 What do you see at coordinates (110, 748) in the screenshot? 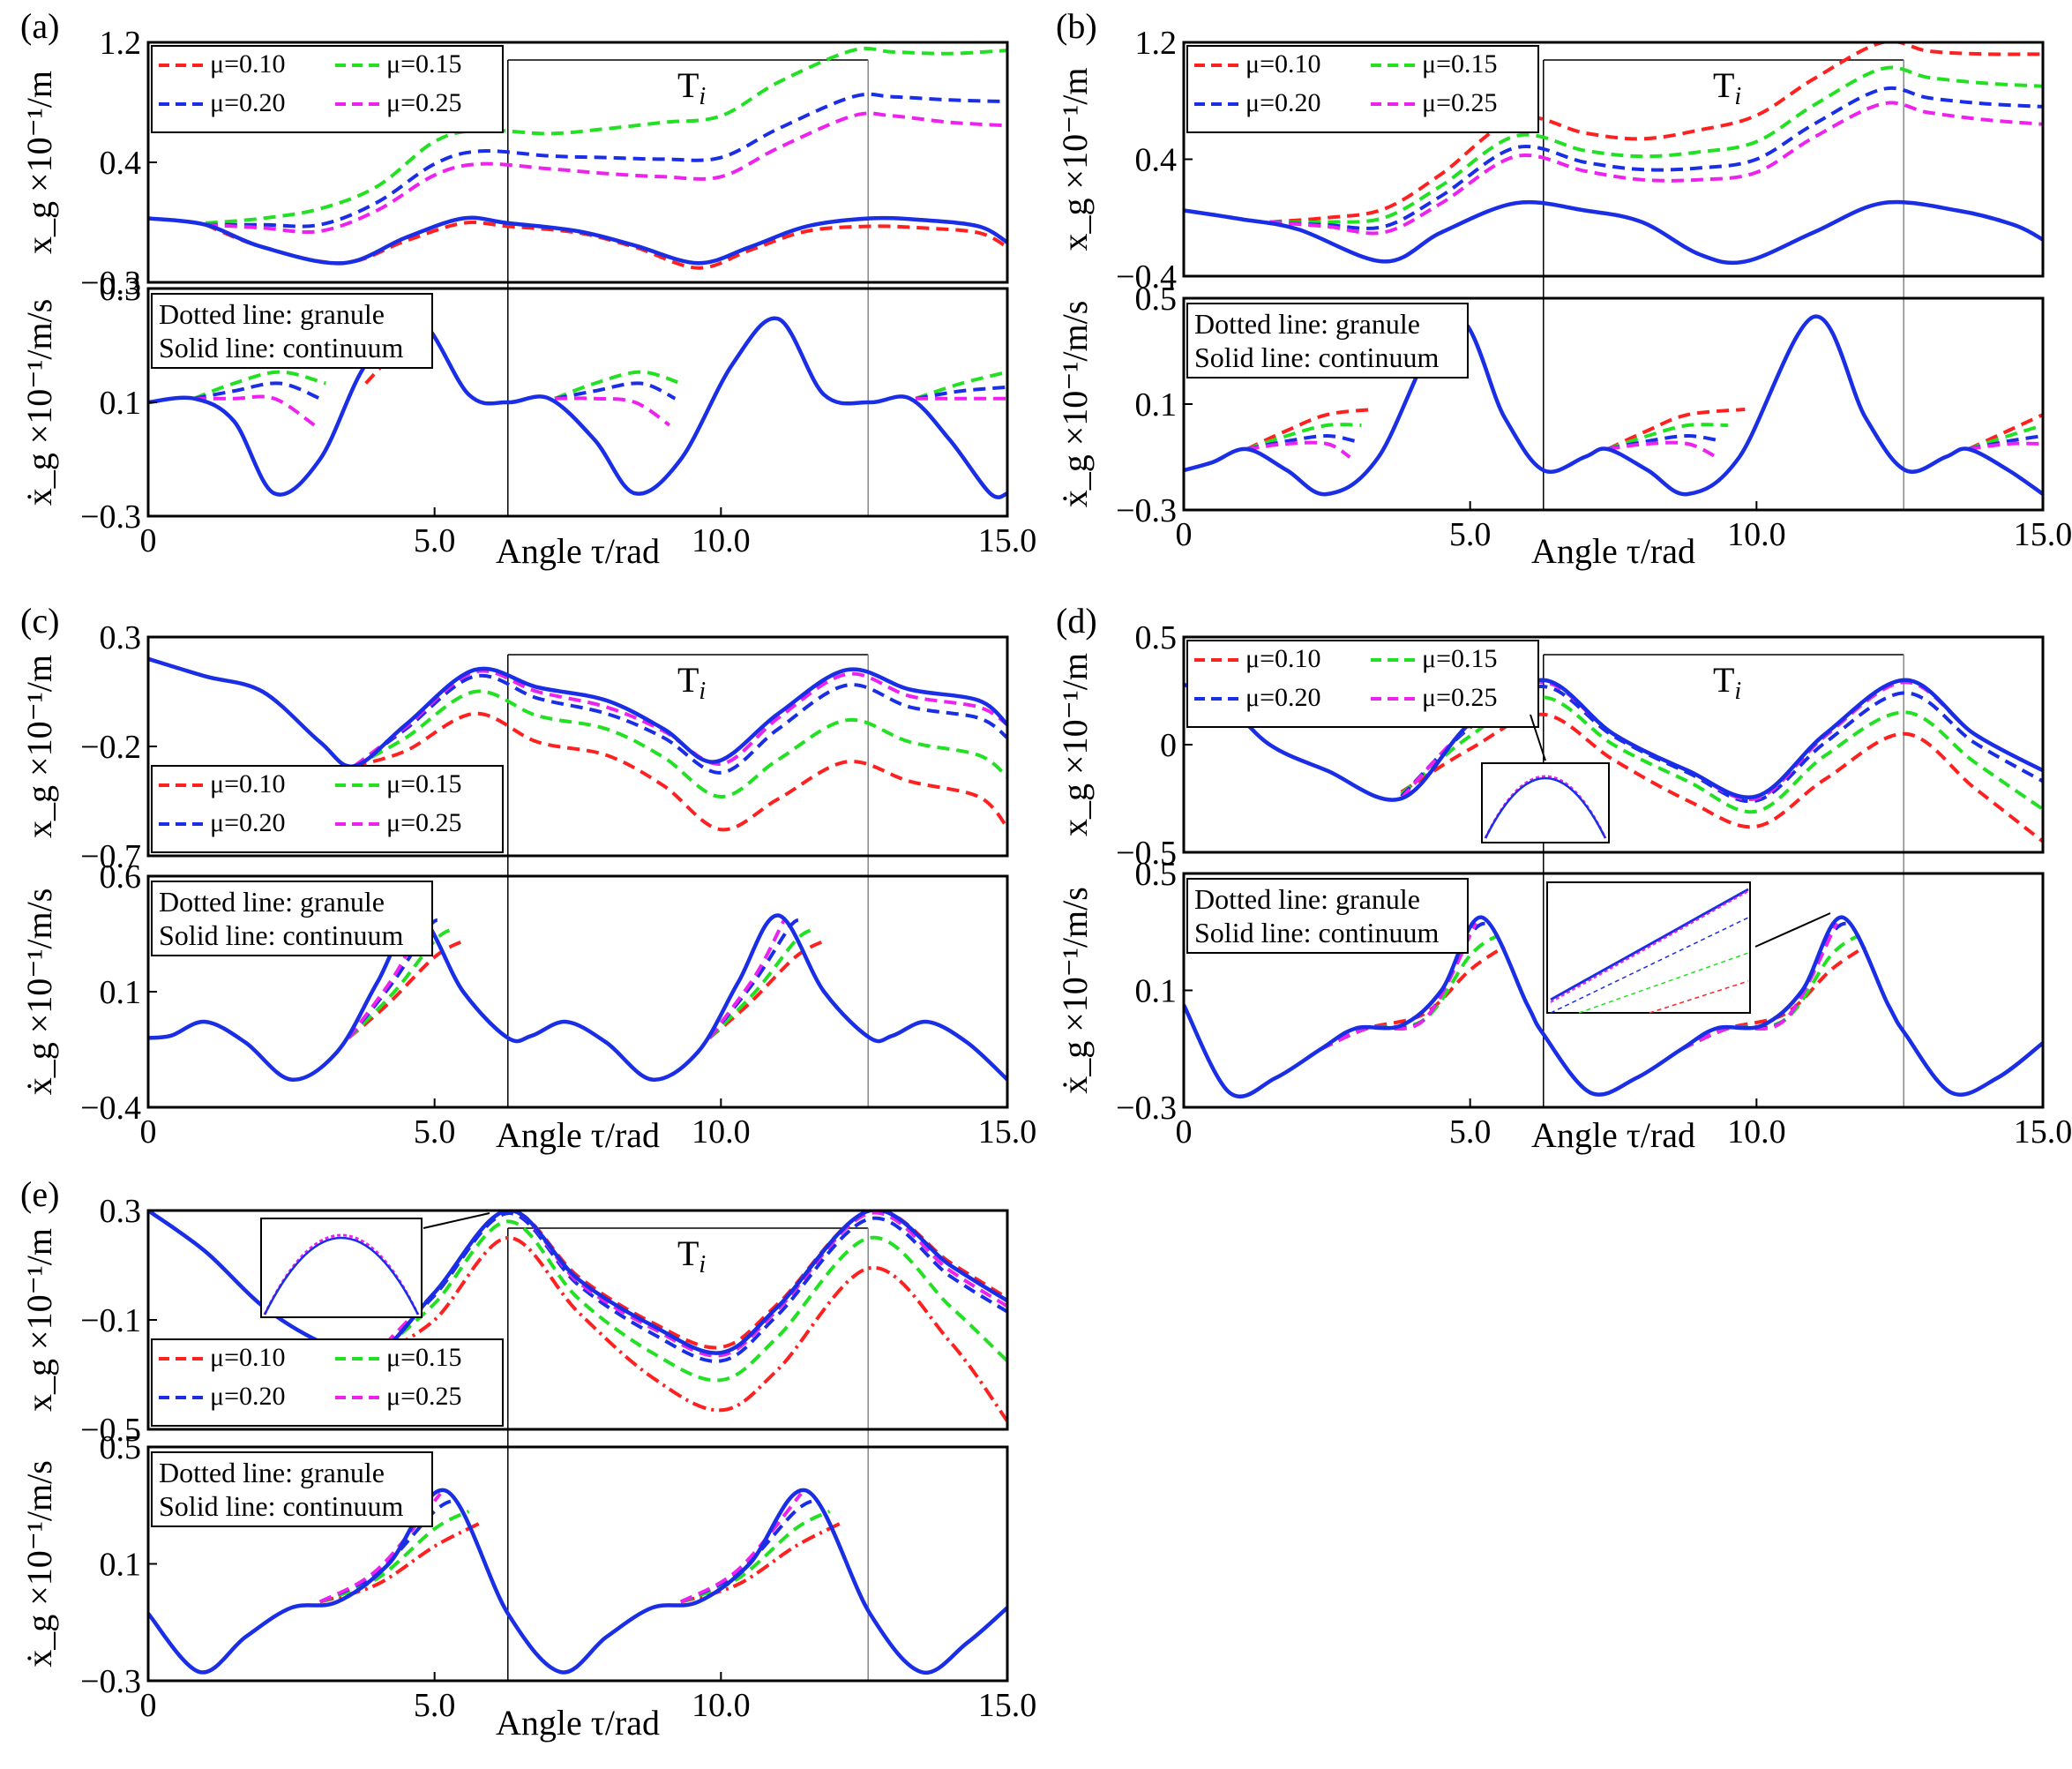
I see `y-tick-label: −0.2` at bounding box center [110, 748].